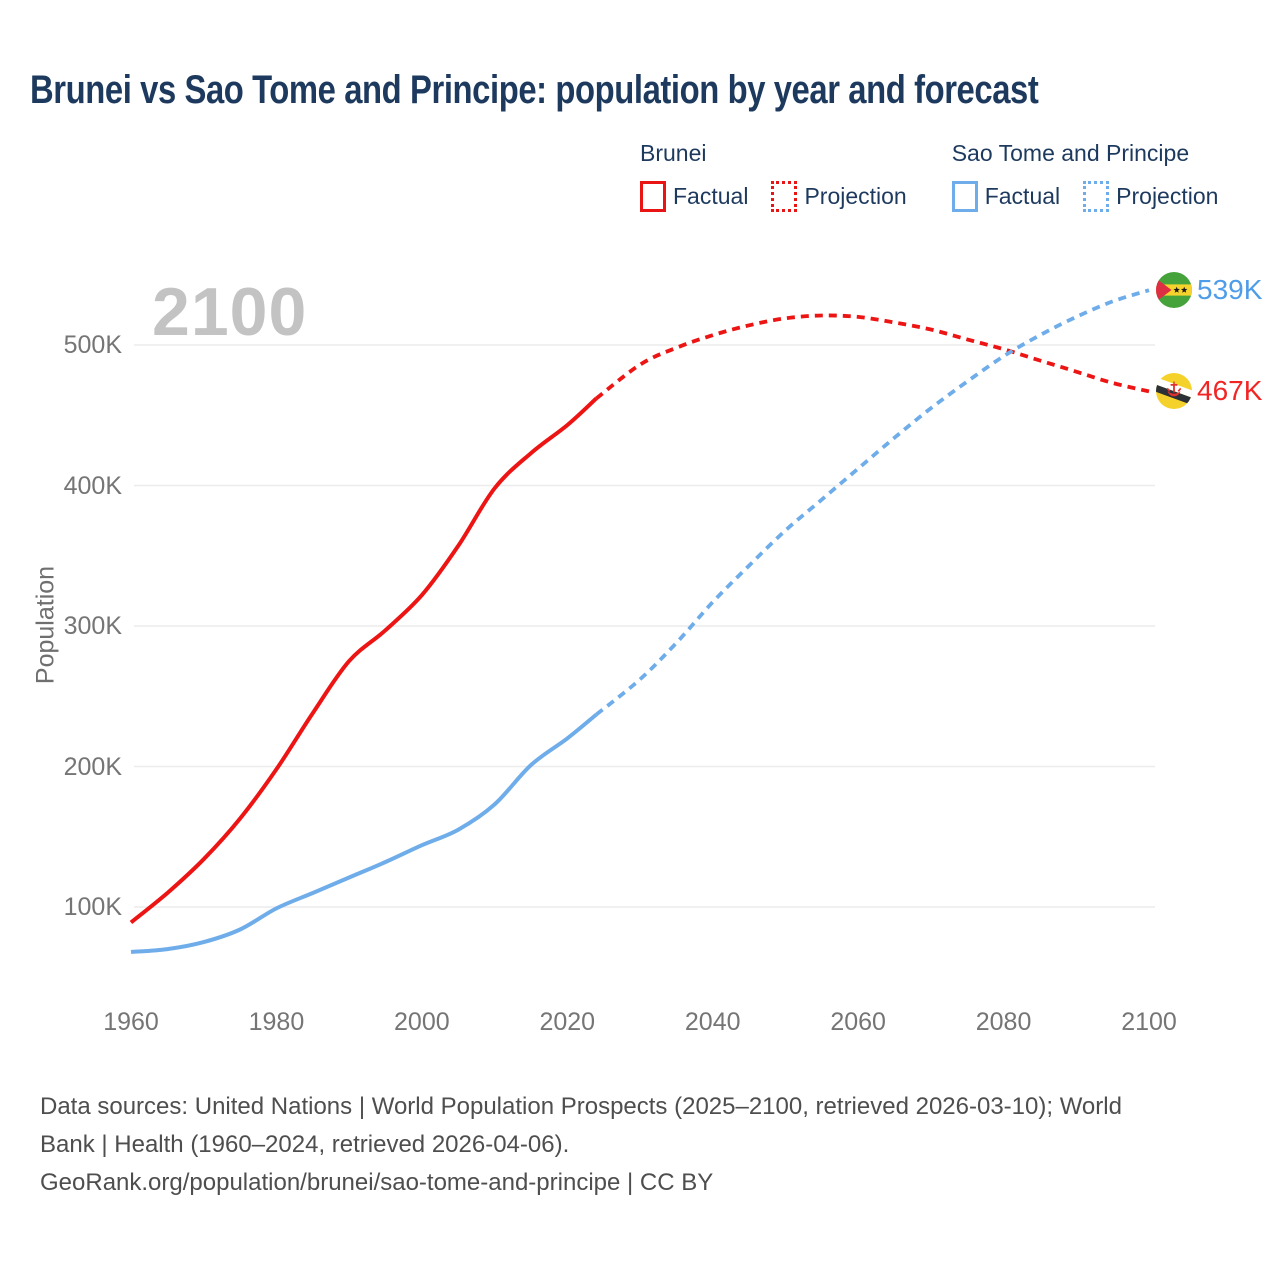 The height and width of the screenshot is (1280, 1280). What do you see at coordinates (711, 196) in the screenshot?
I see `brunei-factual-label: Factual` at bounding box center [711, 196].